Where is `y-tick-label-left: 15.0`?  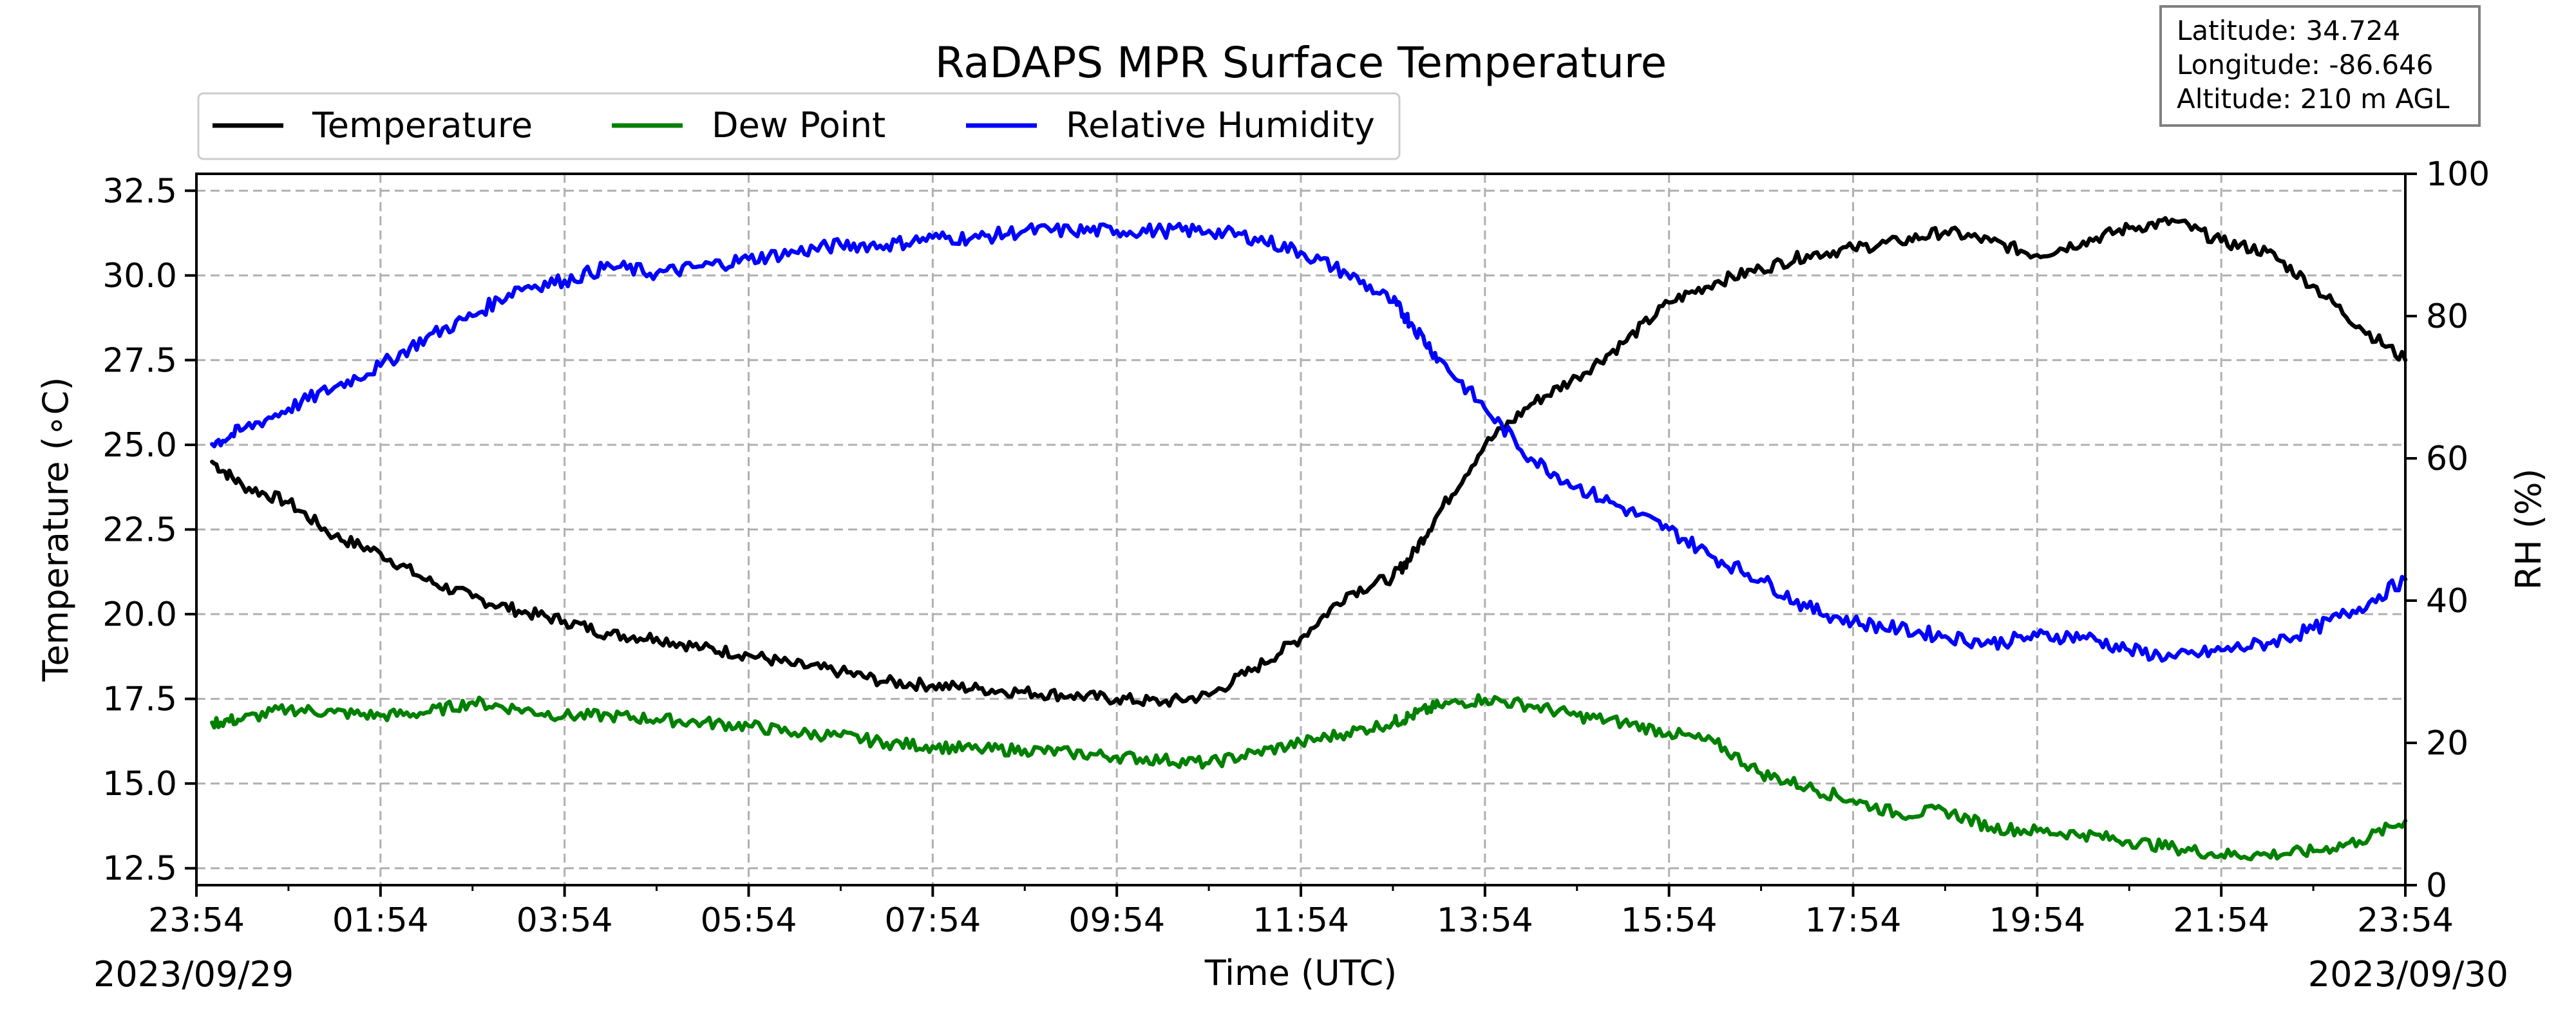
y-tick-label-left: 15.0 is located at coordinates (139, 784).